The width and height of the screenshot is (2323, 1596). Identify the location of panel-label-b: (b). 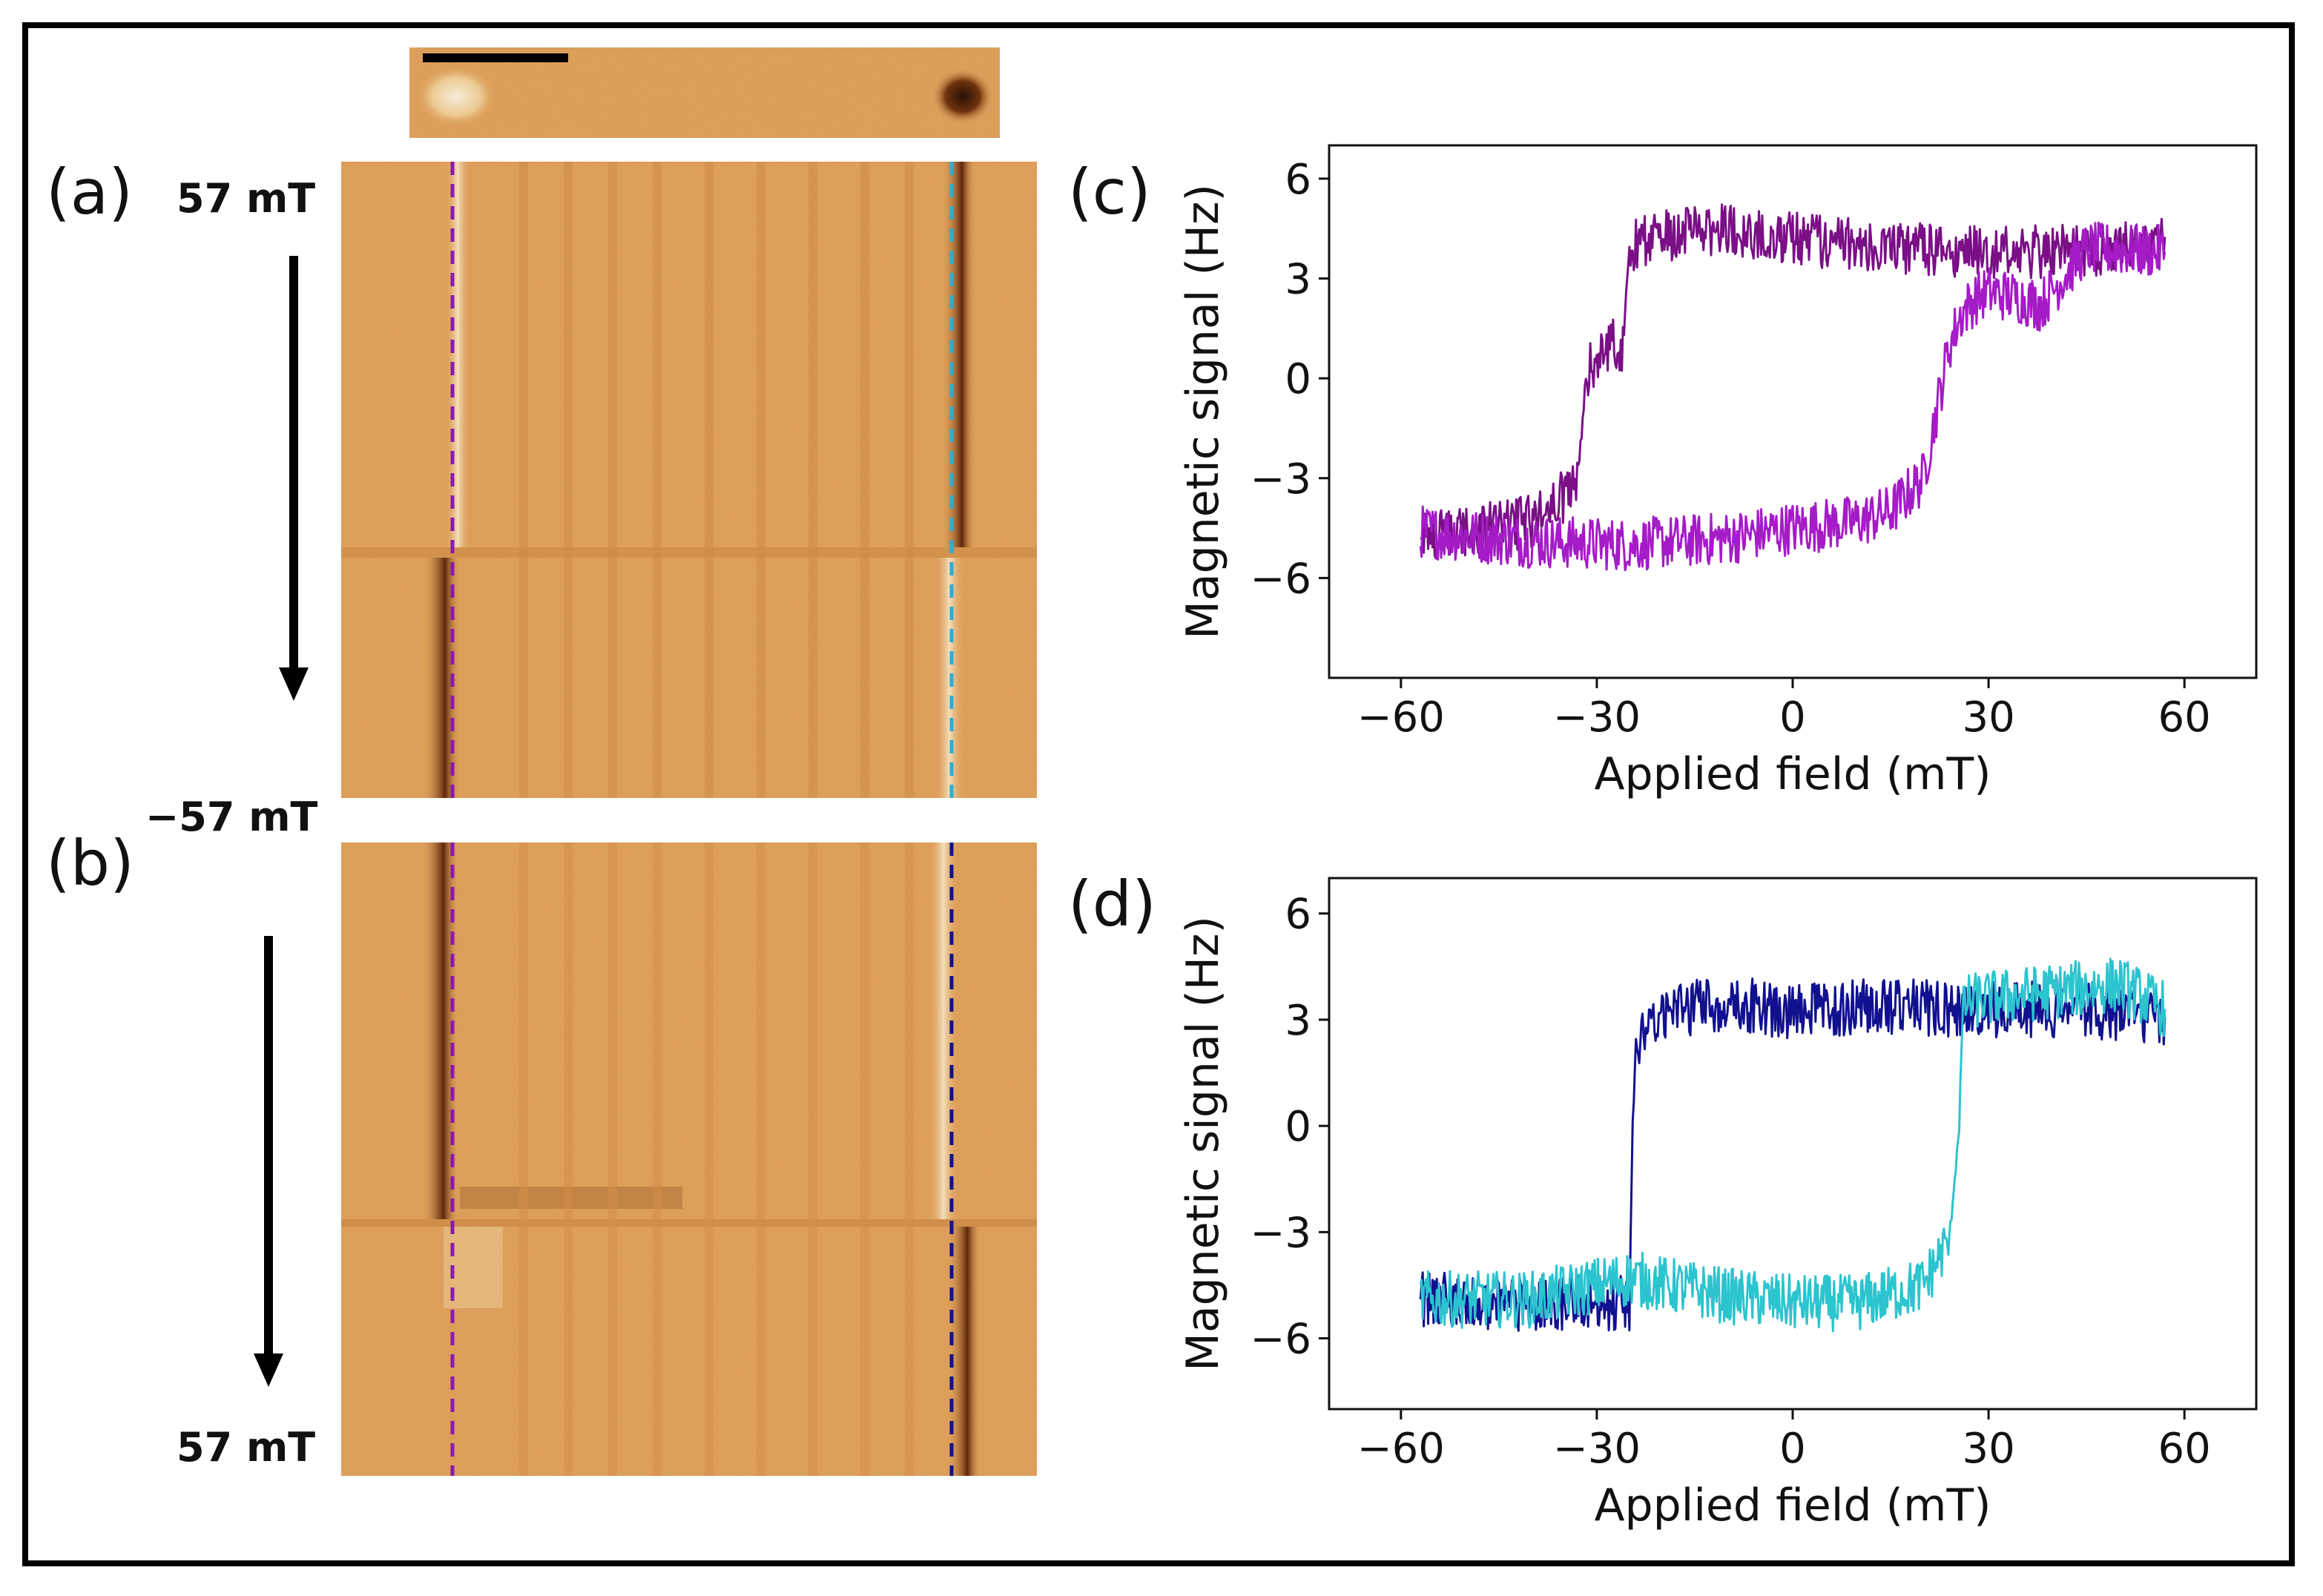
(90, 864).